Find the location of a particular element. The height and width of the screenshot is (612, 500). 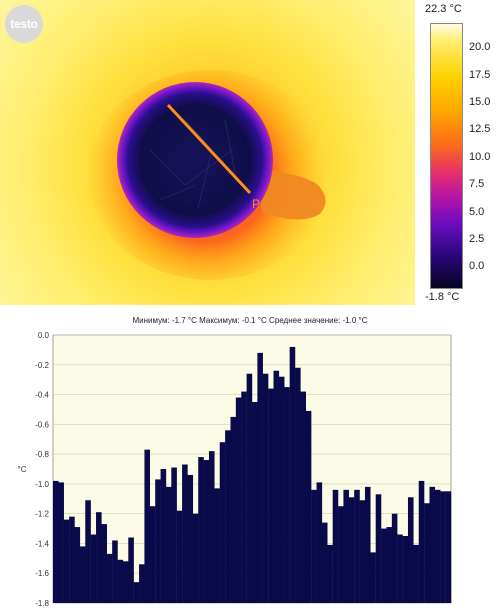

scale-max-label: 22.3 °C is located at coordinates (443, 9).